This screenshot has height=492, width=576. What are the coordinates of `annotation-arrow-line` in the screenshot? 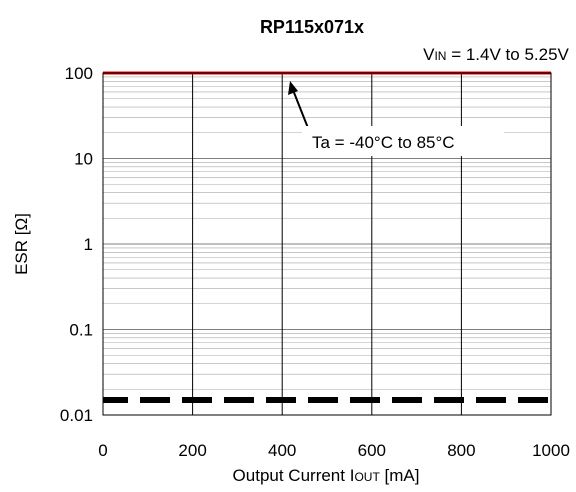 It's located at (300, 109).